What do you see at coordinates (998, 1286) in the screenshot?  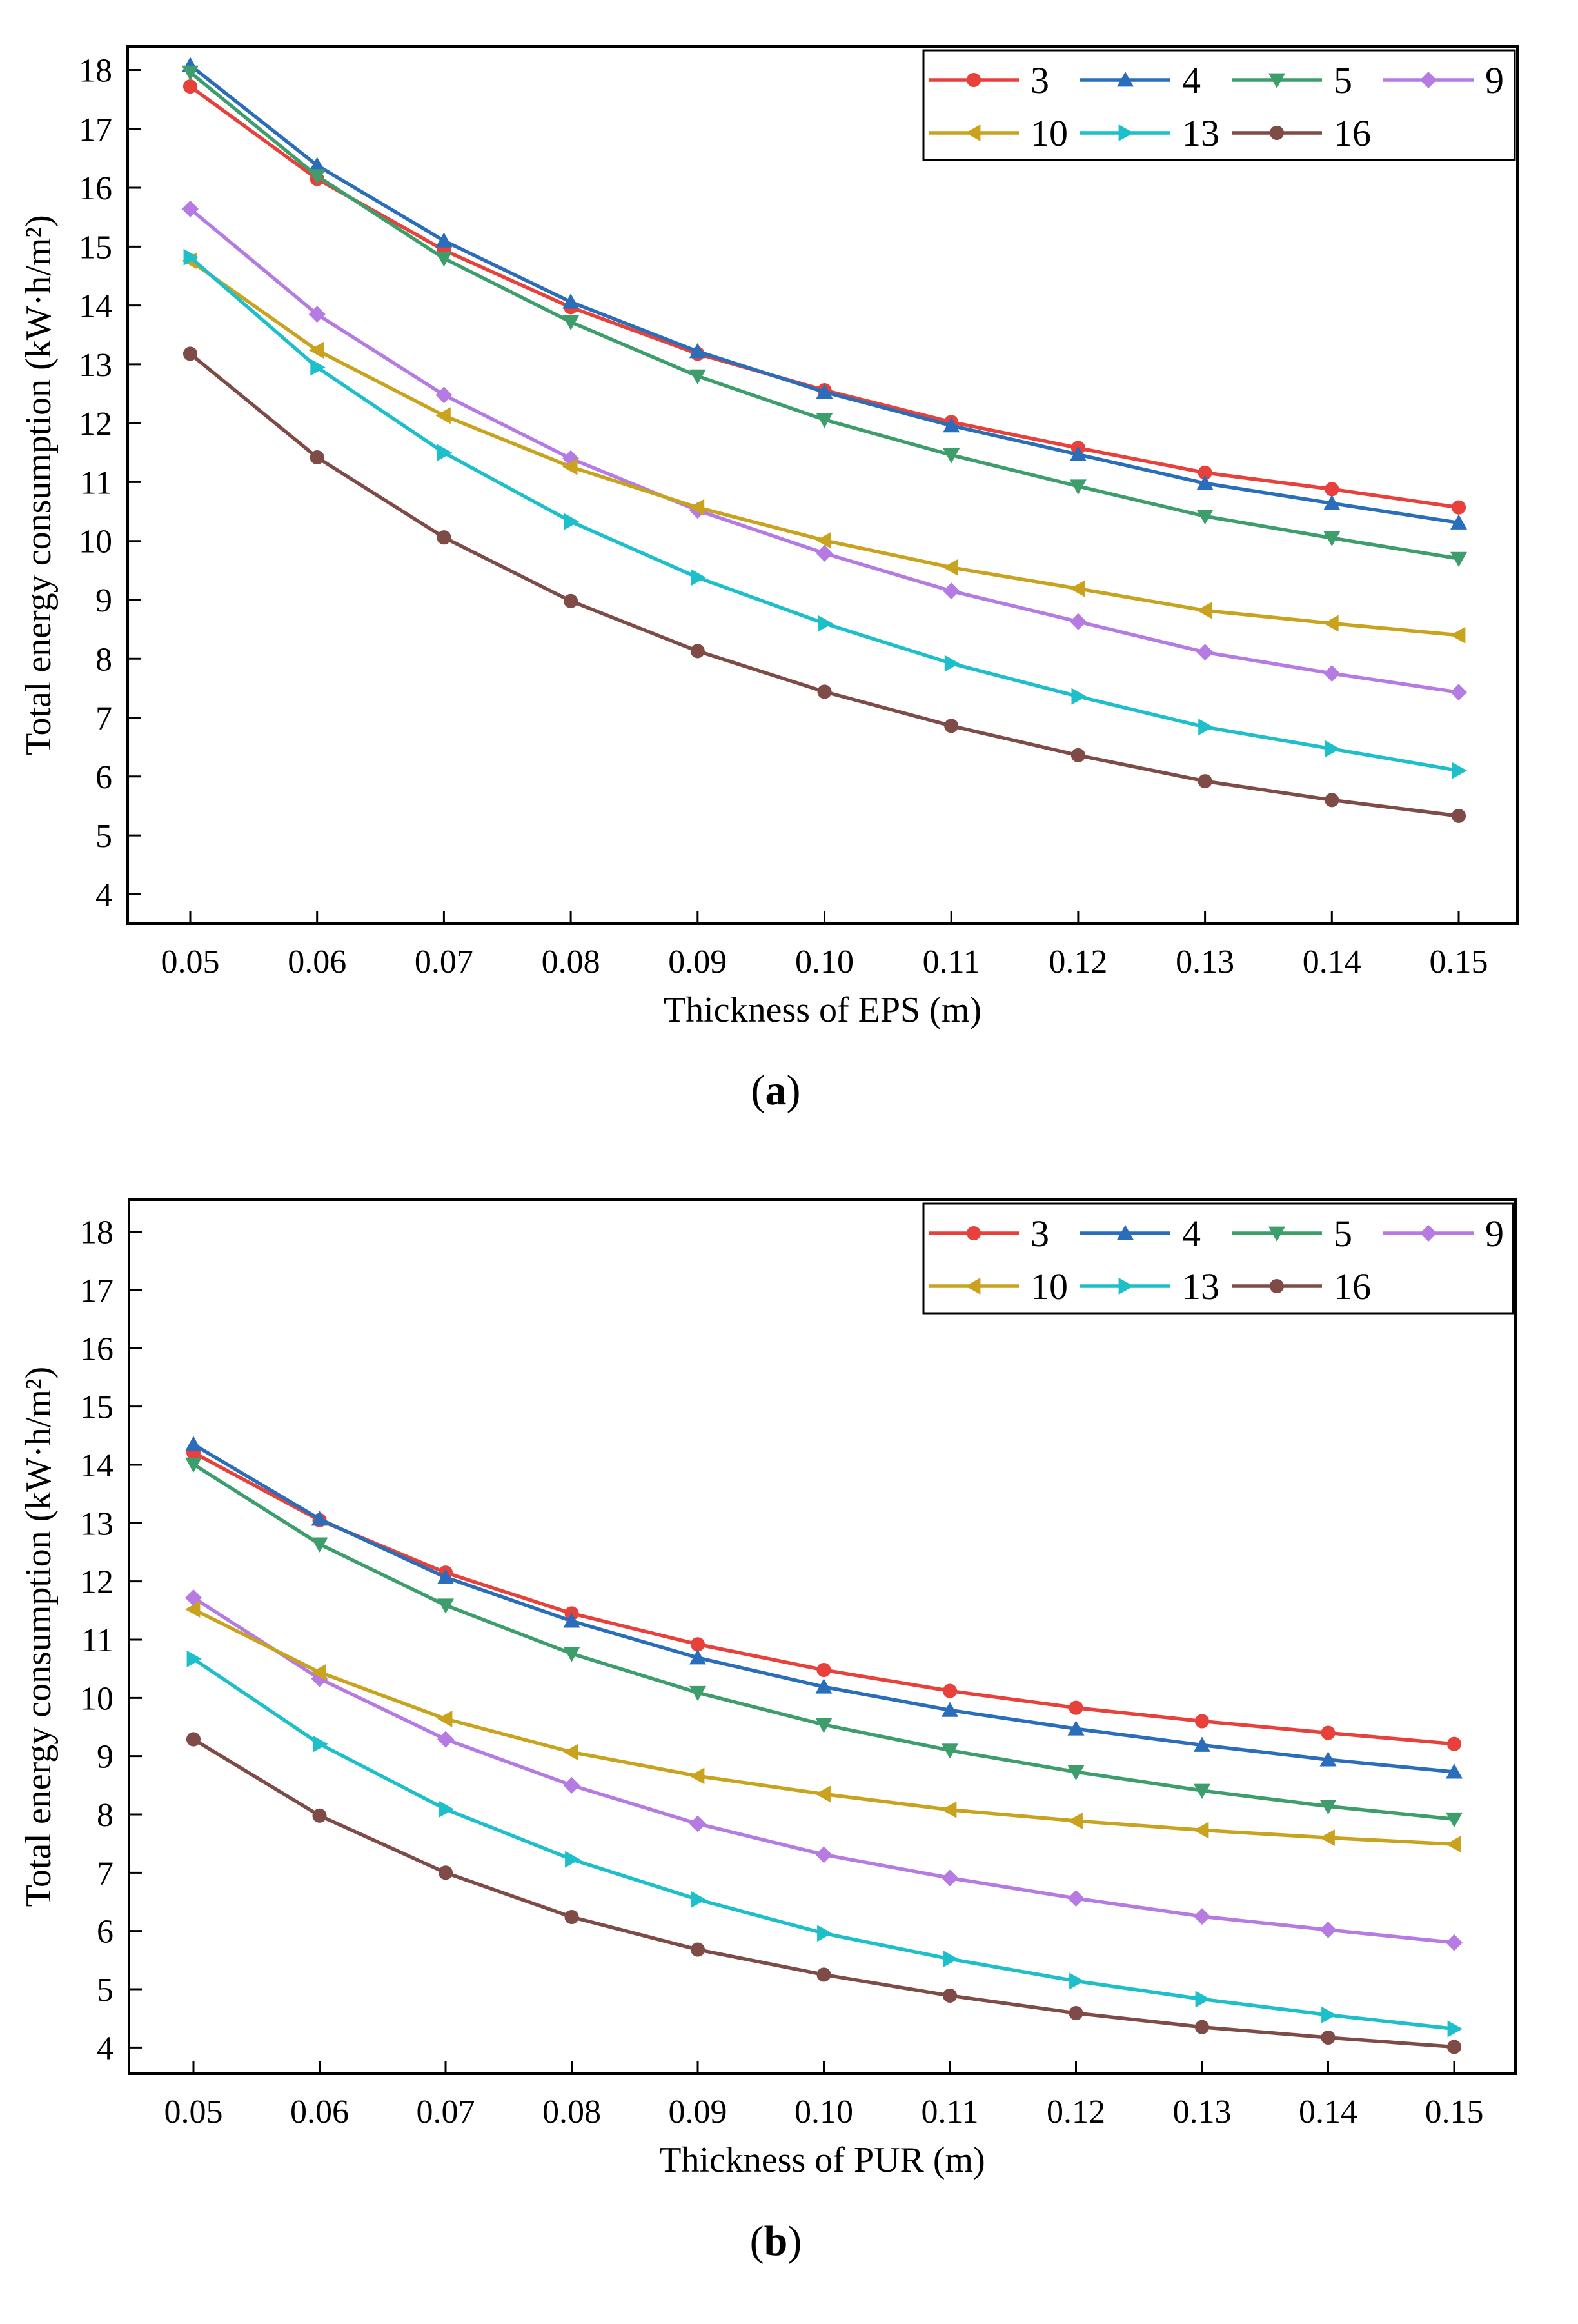 I see `legend-item-10: 10` at bounding box center [998, 1286].